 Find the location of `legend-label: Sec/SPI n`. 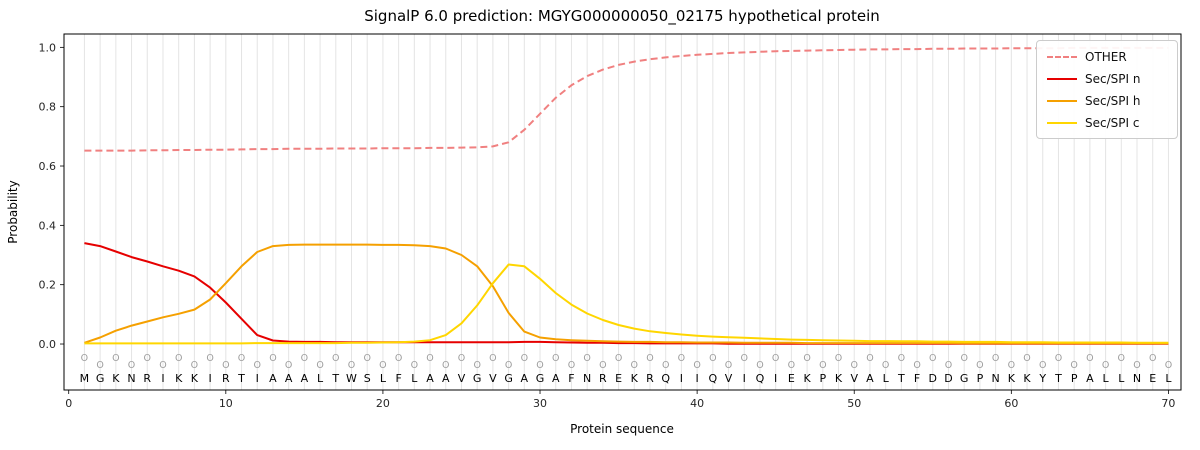

legend-label: Sec/SPI n is located at coordinates (1113, 78).